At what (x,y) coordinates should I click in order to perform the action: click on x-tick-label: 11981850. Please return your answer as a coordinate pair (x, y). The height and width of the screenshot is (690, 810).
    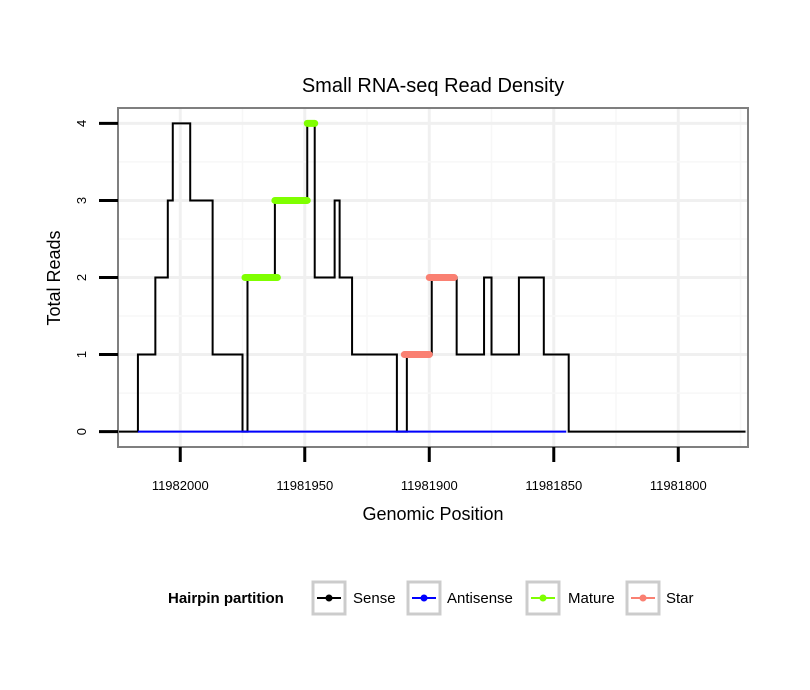
    Looking at the image, I should click on (553, 485).